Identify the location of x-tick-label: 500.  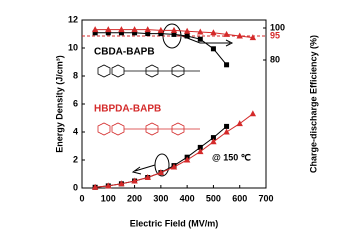
(213, 198).